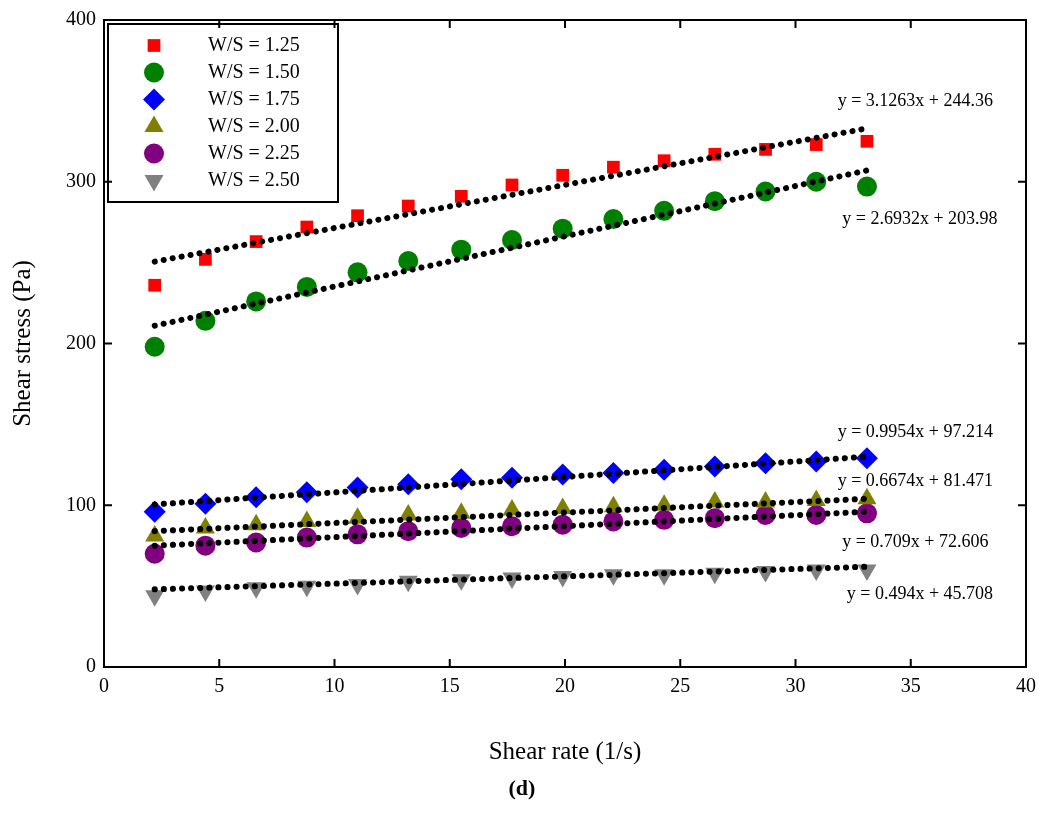  Describe the element at coordinates (254, 97) in the screenshot. I see `legend-label: W/S = 1.75` at that location.